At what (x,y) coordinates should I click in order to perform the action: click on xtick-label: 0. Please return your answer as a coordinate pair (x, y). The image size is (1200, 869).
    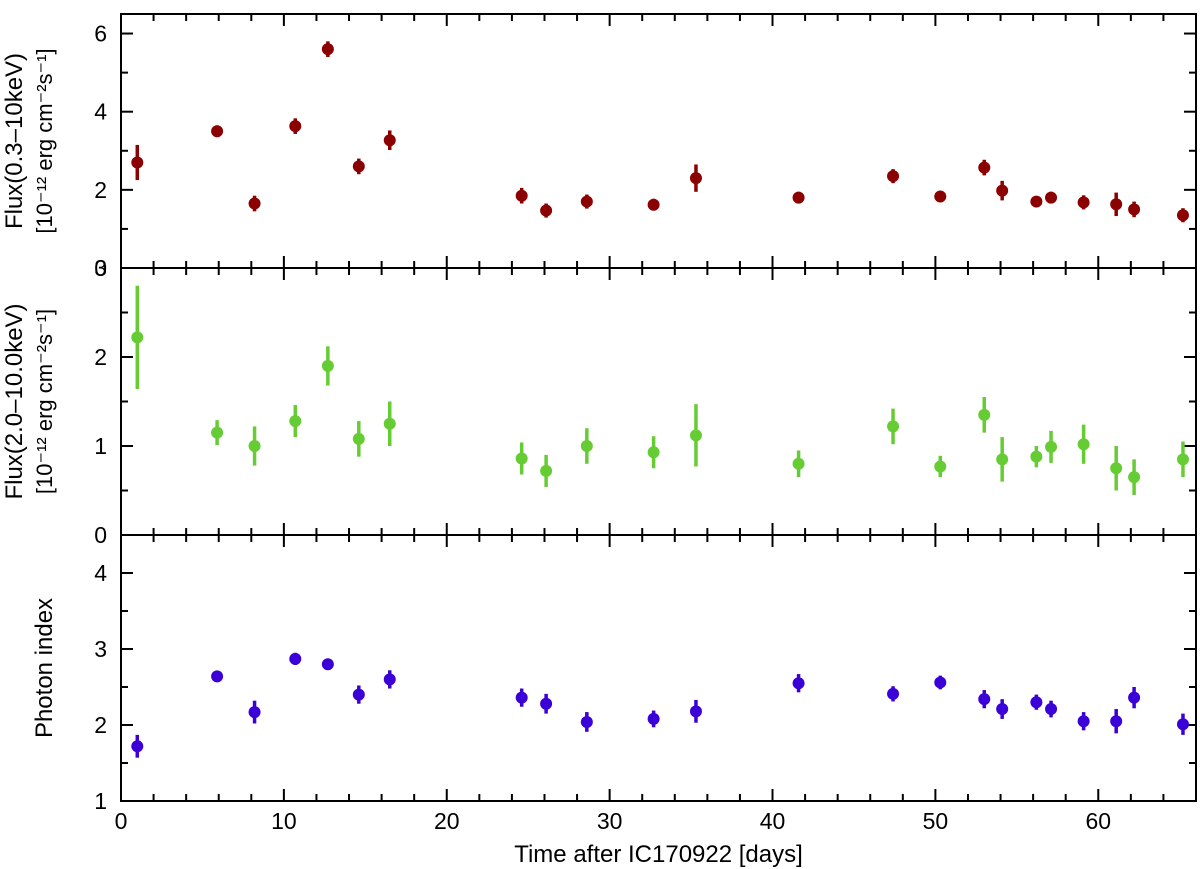
    Looking at the image, I should click on (121, 821).